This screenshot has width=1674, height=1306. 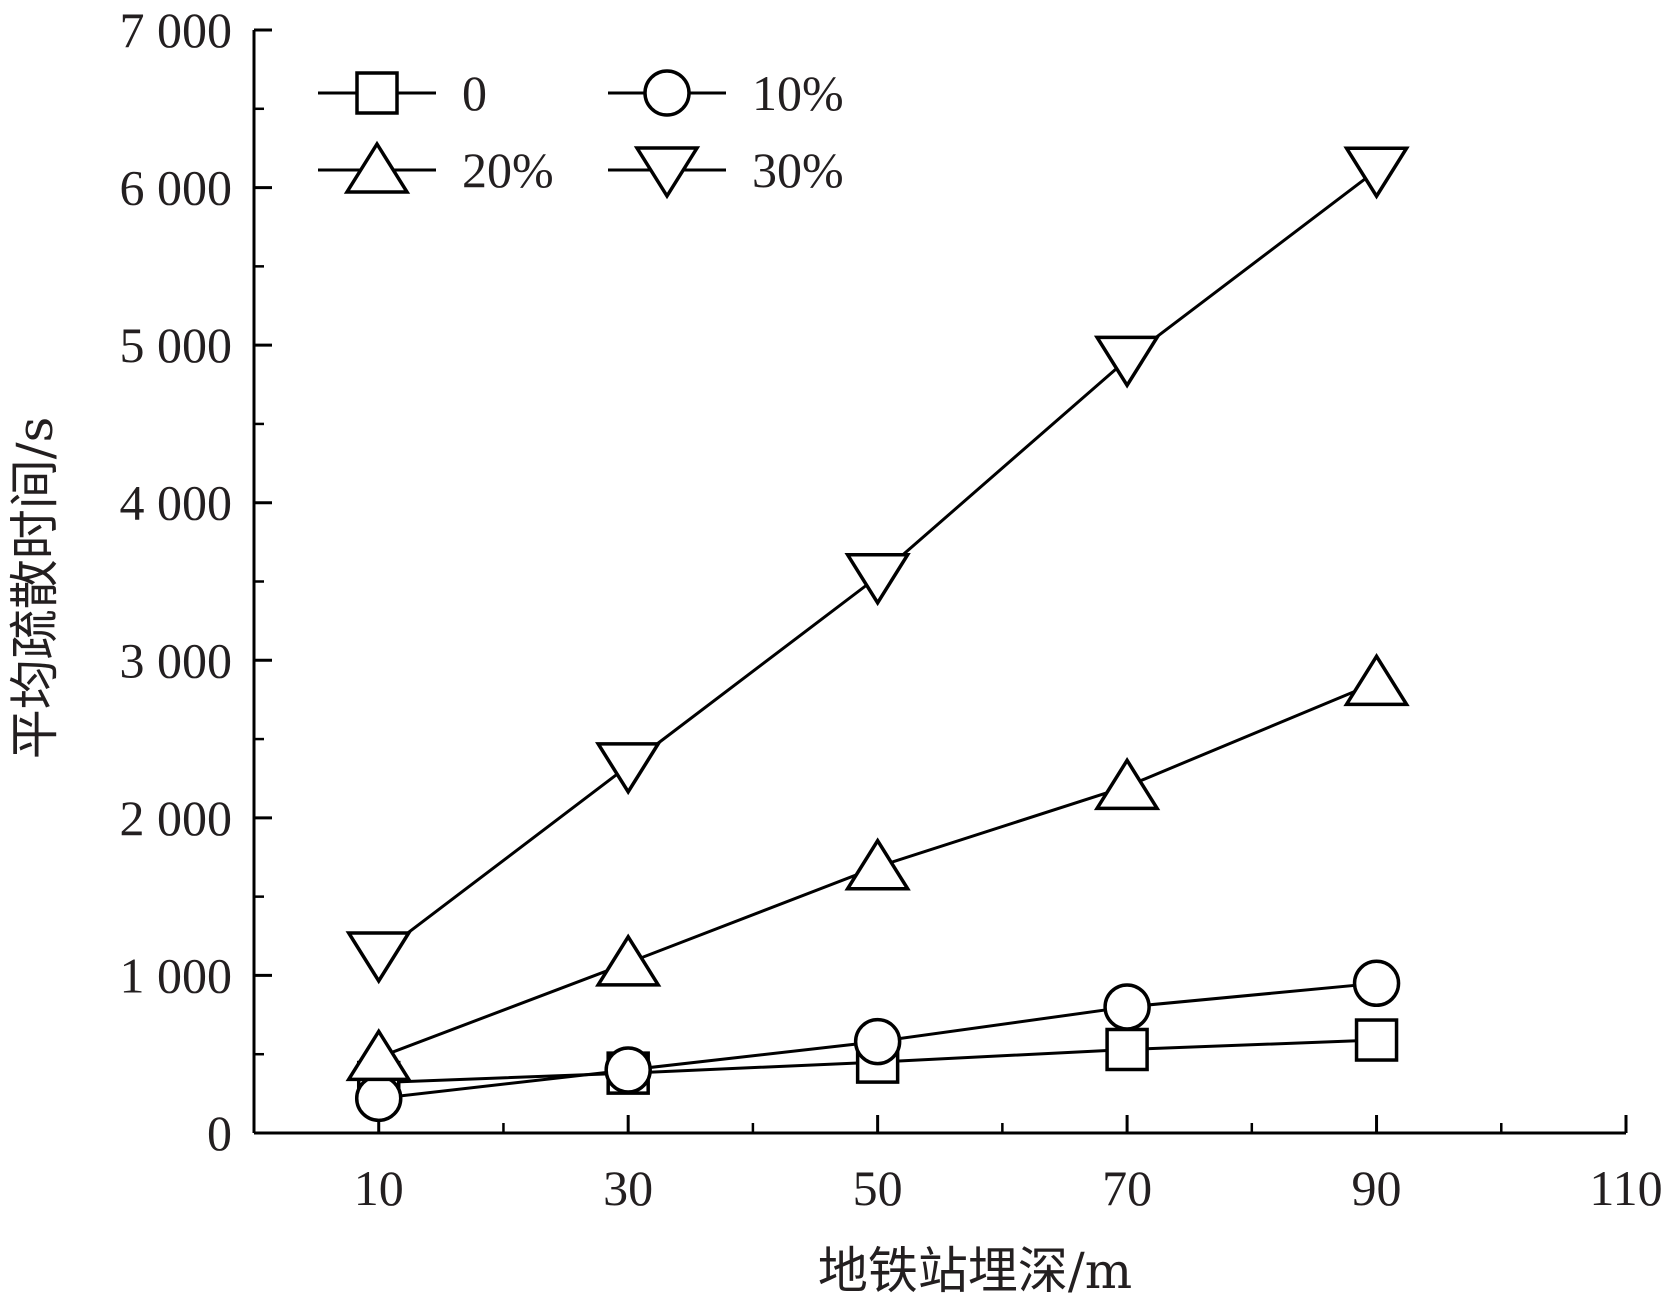 What do you see at coordinates (402, 93) in the screenshot?
I see `legend-item: 0` at bounding box center [402, 93].